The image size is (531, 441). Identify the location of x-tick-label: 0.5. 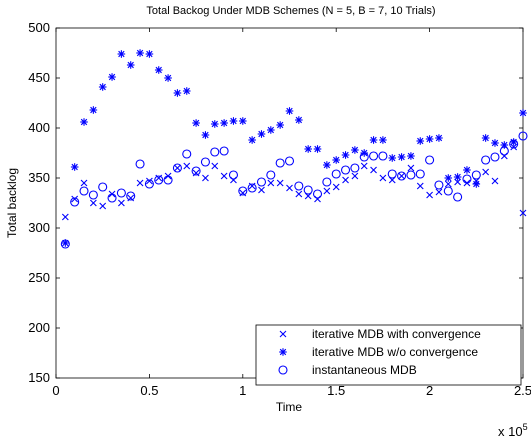
(149, 390).